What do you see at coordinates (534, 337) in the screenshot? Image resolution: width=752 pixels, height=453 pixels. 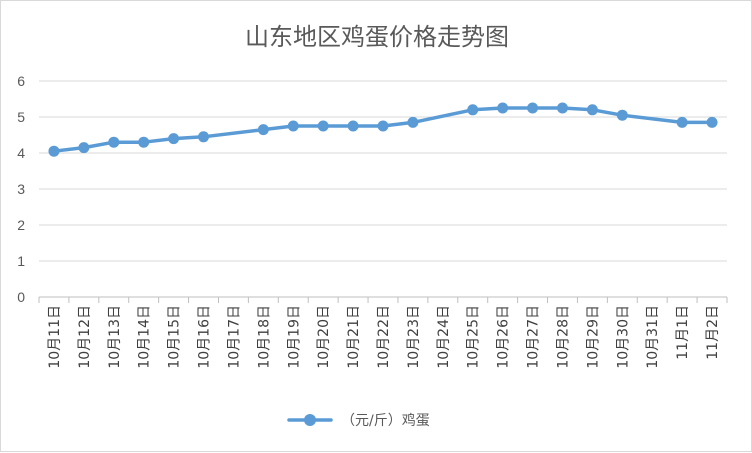 I see `x-tick-label: 10月27日` at bounding box center [534, 337].